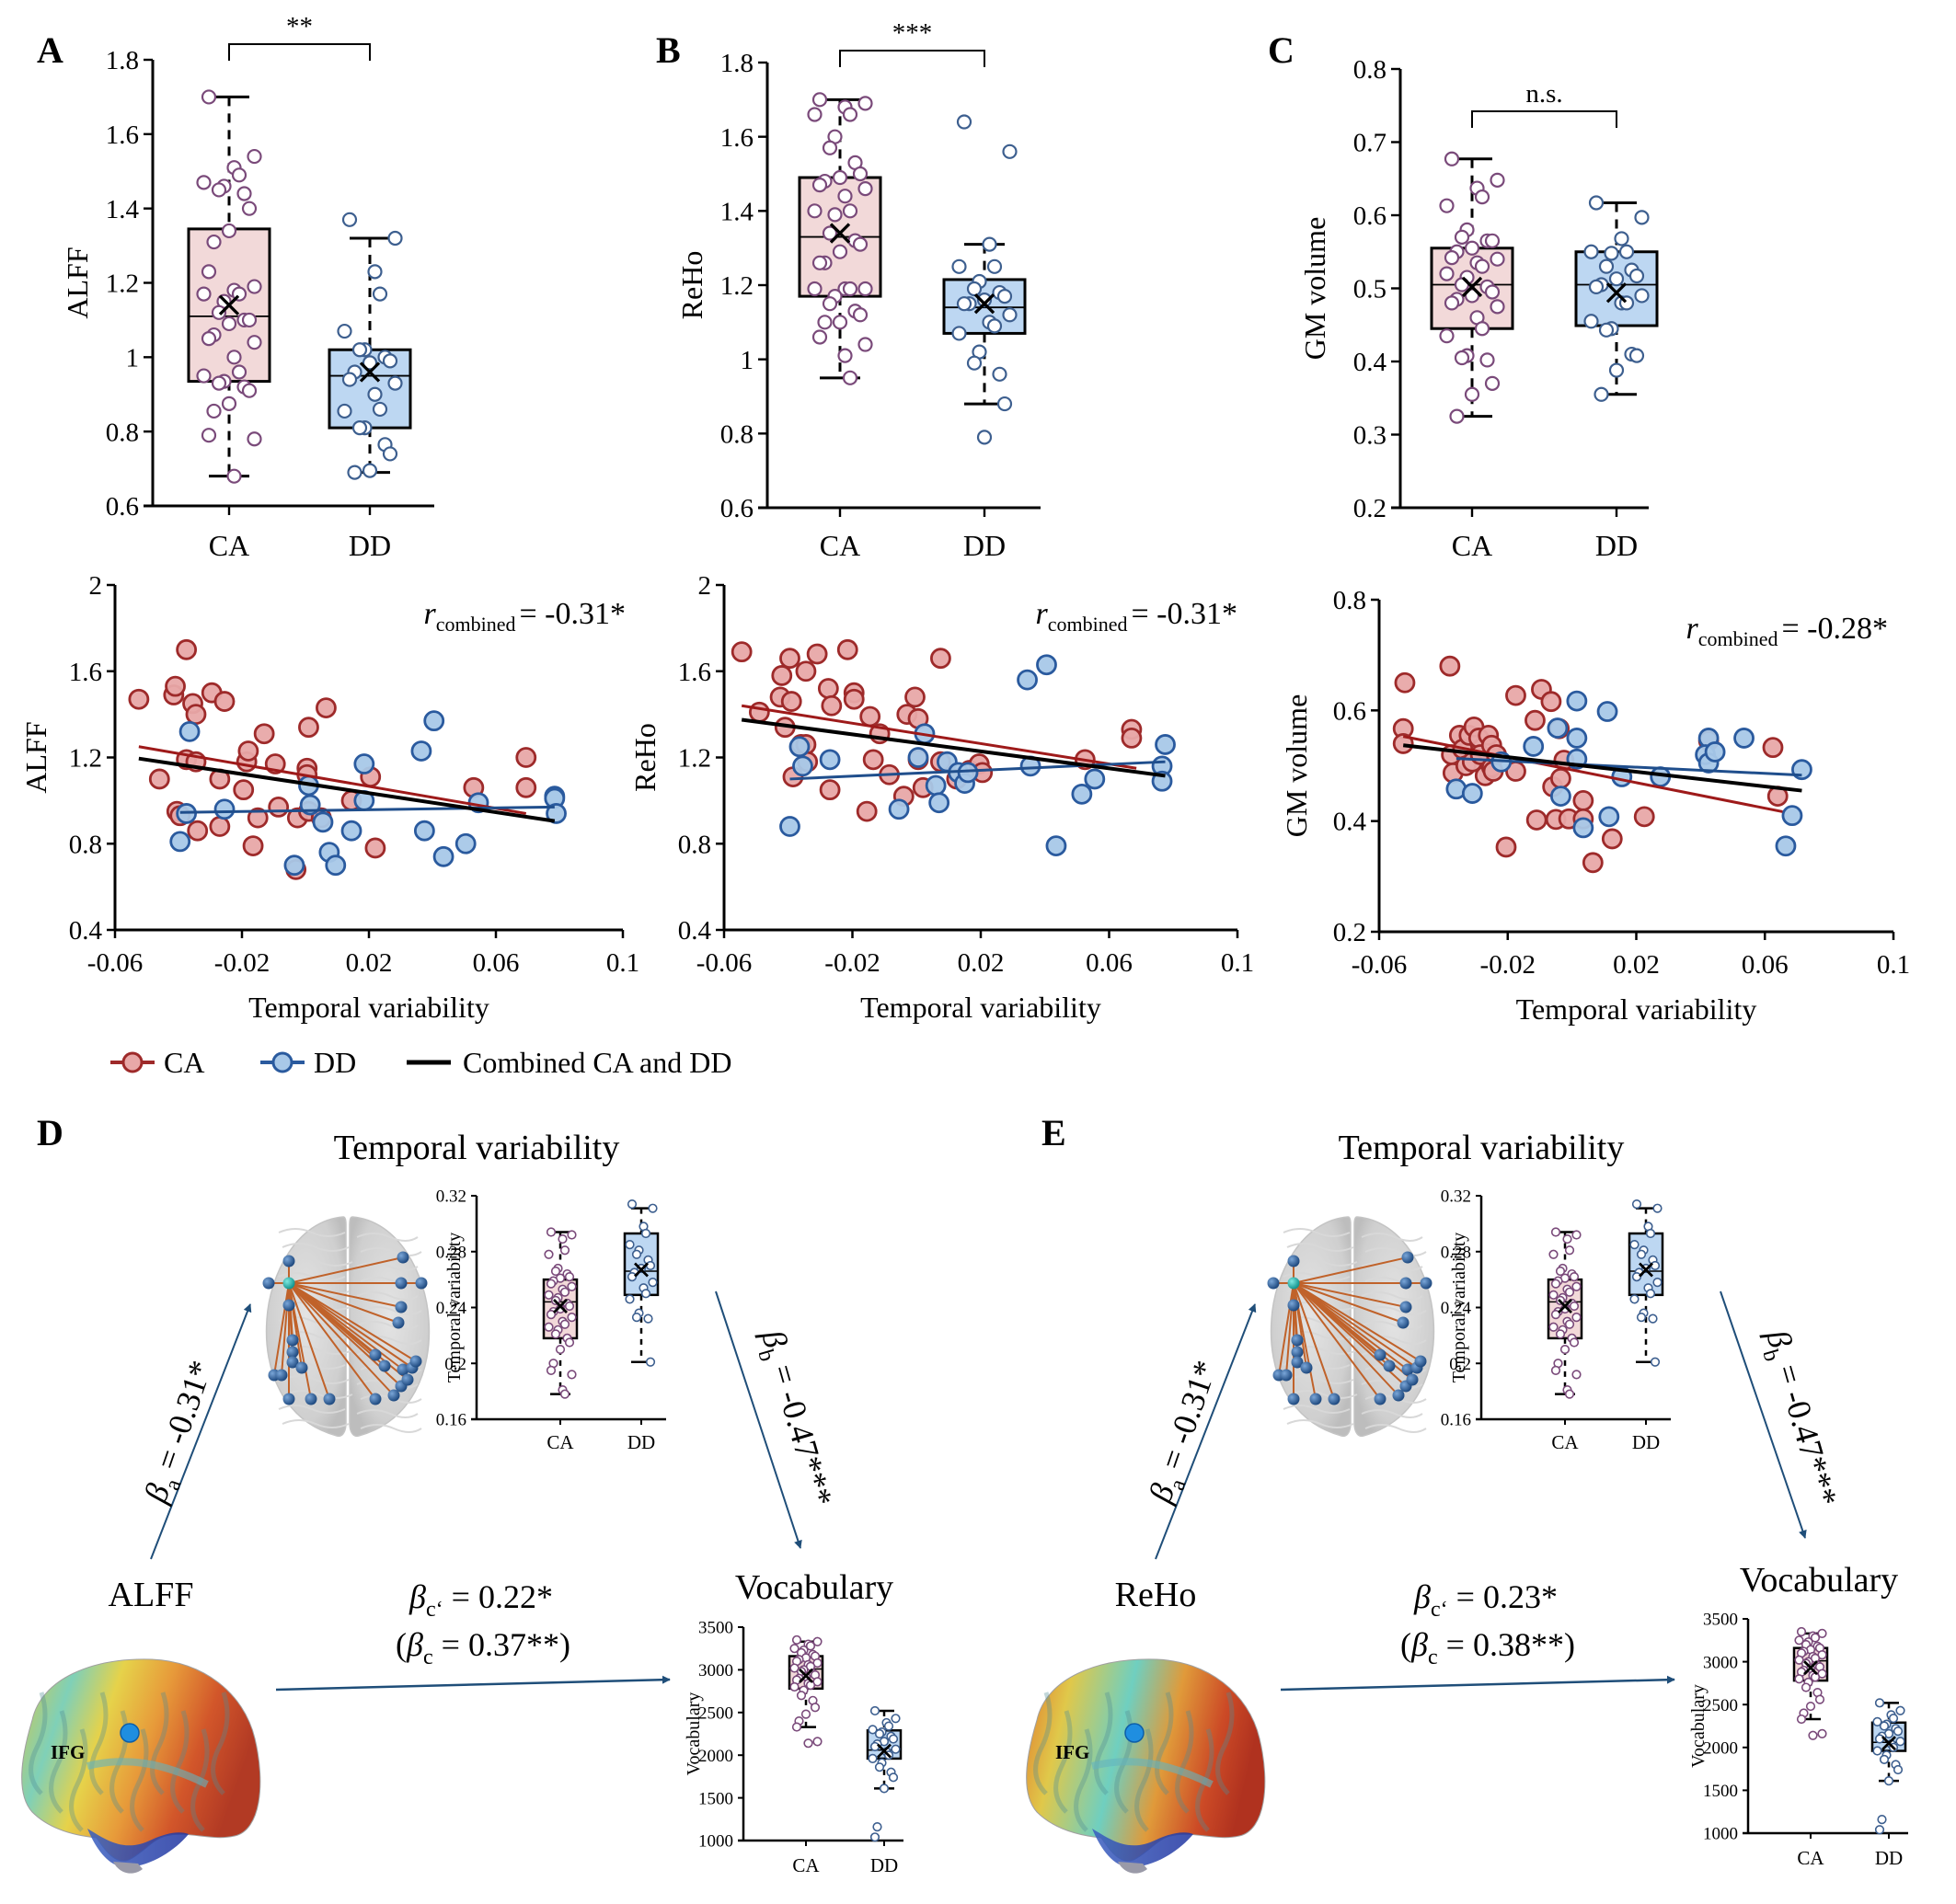 This screenshot has height=1904, width=1956. What do you see at coordinates (435, 1610) in the screenshot?
I see `beta-subscript: c‘` at bounding box center [435, 1610].